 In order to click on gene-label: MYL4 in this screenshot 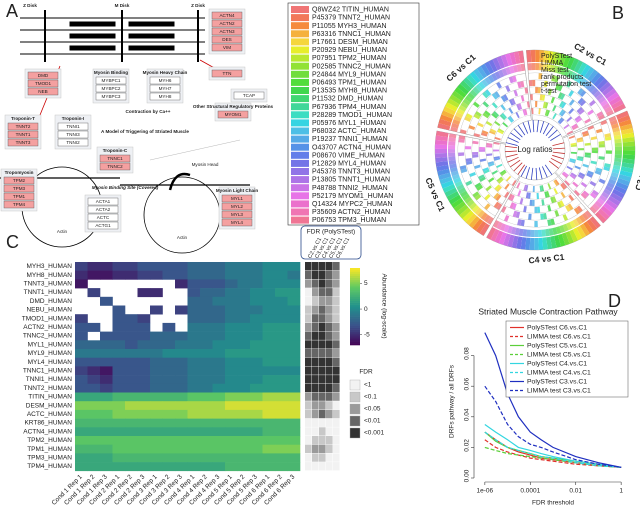, I will do `click(237, 222)`.